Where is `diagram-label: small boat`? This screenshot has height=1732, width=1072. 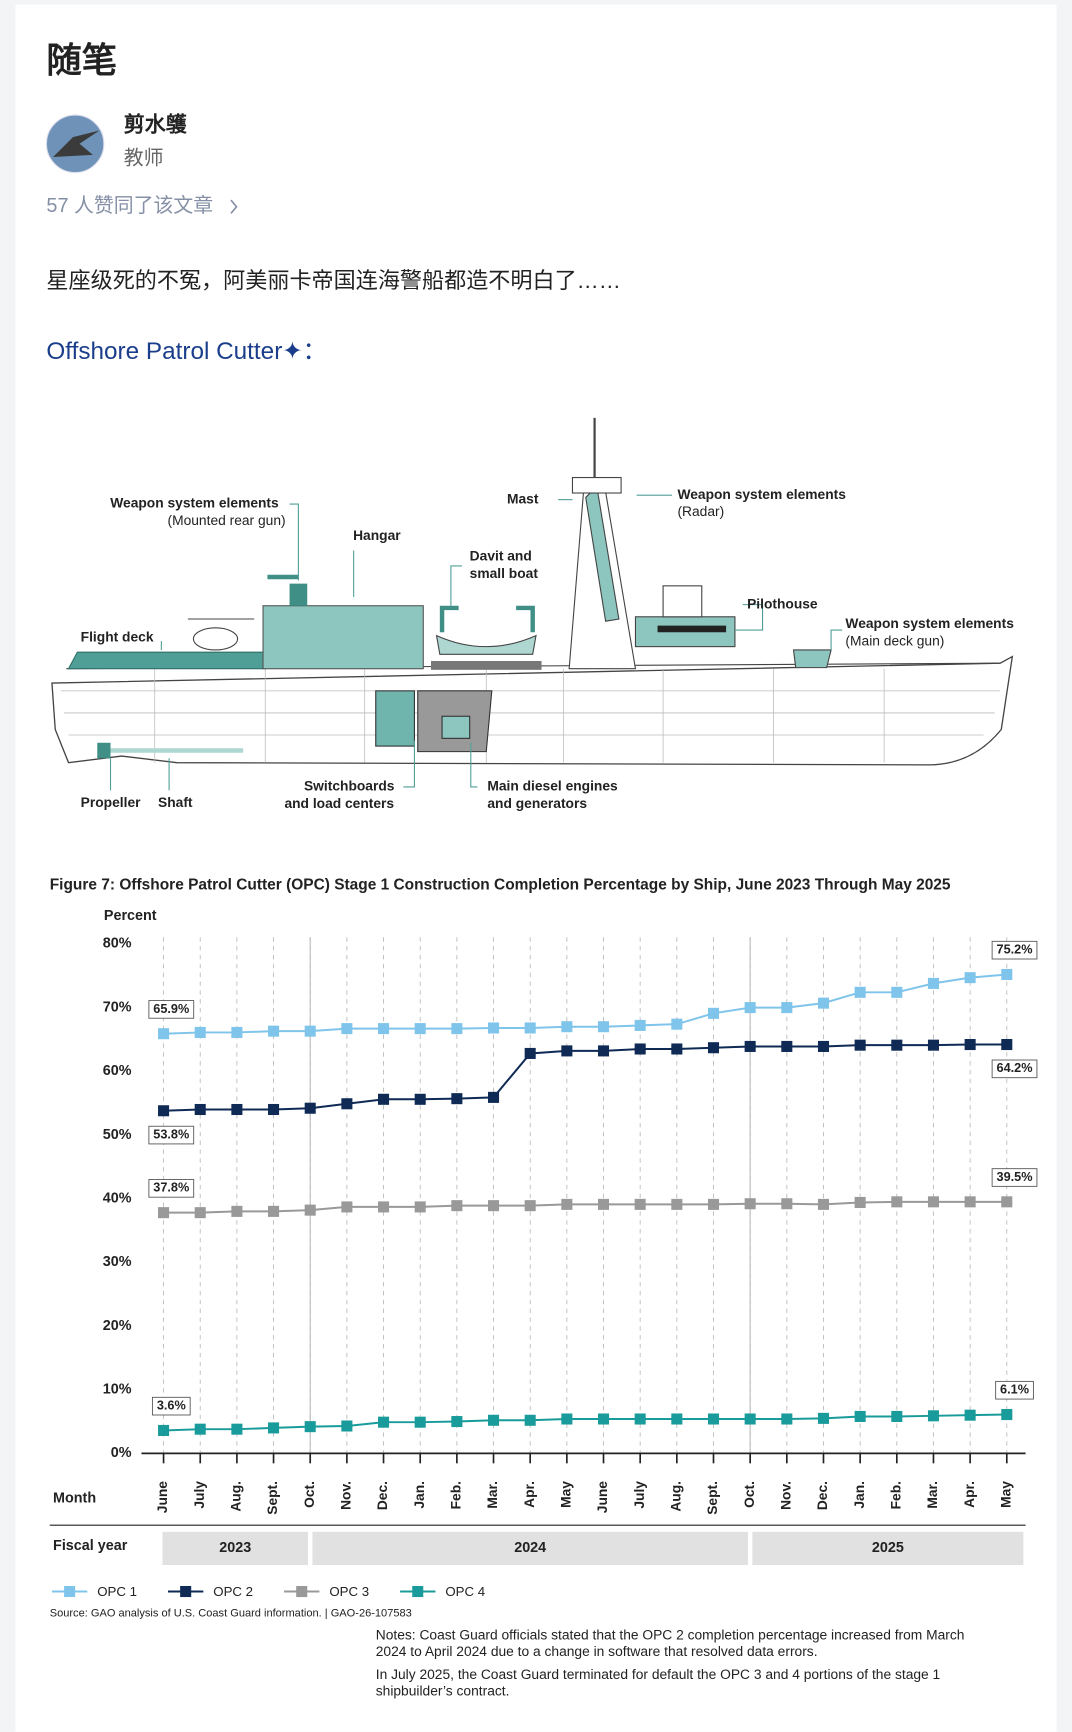
diagram-label: small boat is located at coordinates (504, 573).